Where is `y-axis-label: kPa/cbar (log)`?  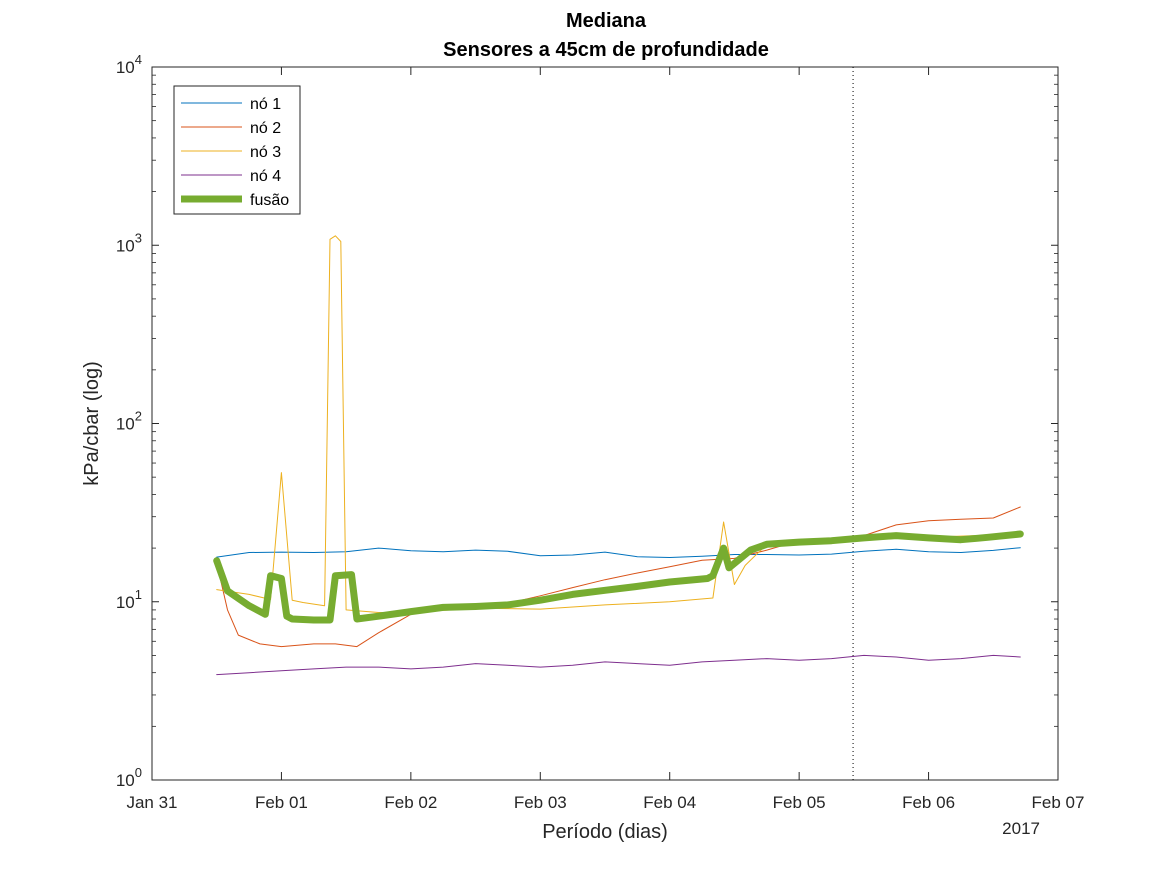 y-axis-label: kPa/cbar (log) is located at coordinates (92, 423).